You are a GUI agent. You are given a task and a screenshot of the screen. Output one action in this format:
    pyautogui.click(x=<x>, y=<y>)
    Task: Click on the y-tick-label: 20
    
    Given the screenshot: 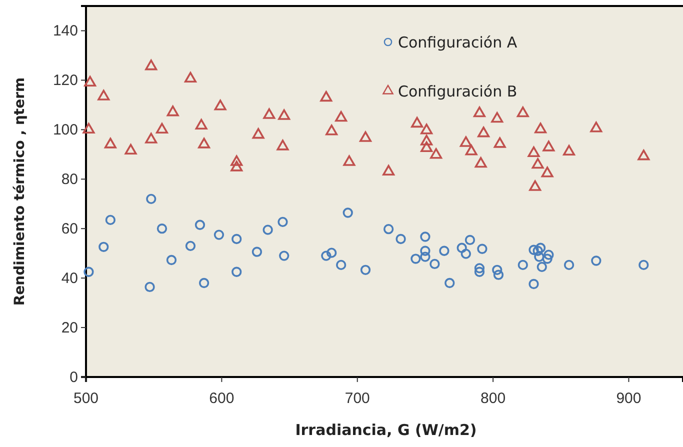 What is the action you would take?
    pyautogui.click(x=69, y=327)
    